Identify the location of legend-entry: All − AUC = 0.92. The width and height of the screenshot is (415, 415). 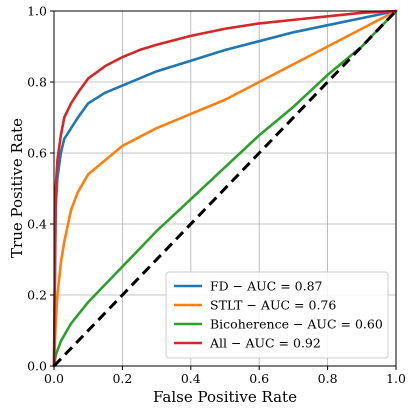
(265, 343).